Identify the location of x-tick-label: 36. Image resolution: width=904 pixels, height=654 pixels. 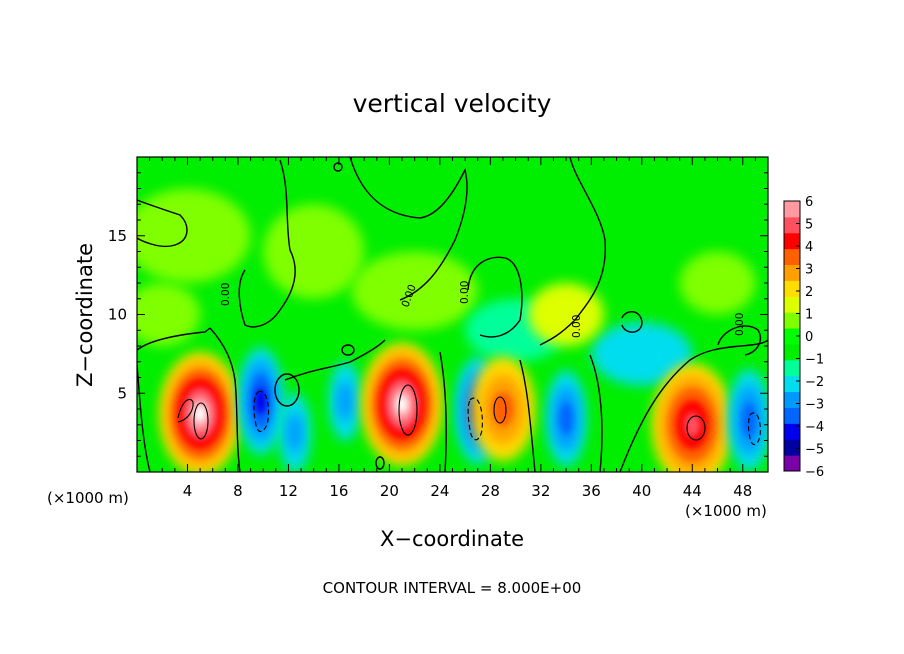
(591, 491).